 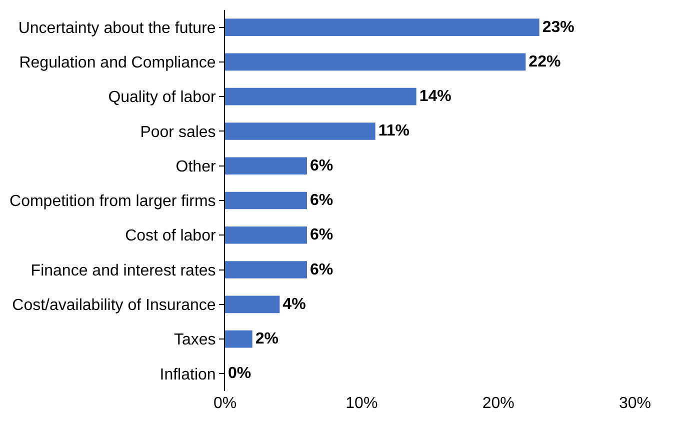 What do you see at coordinates (117, 28) in the screenshot?
I see `y-tick-label: Uncertainty about the future` at bounding box center [117, 28].